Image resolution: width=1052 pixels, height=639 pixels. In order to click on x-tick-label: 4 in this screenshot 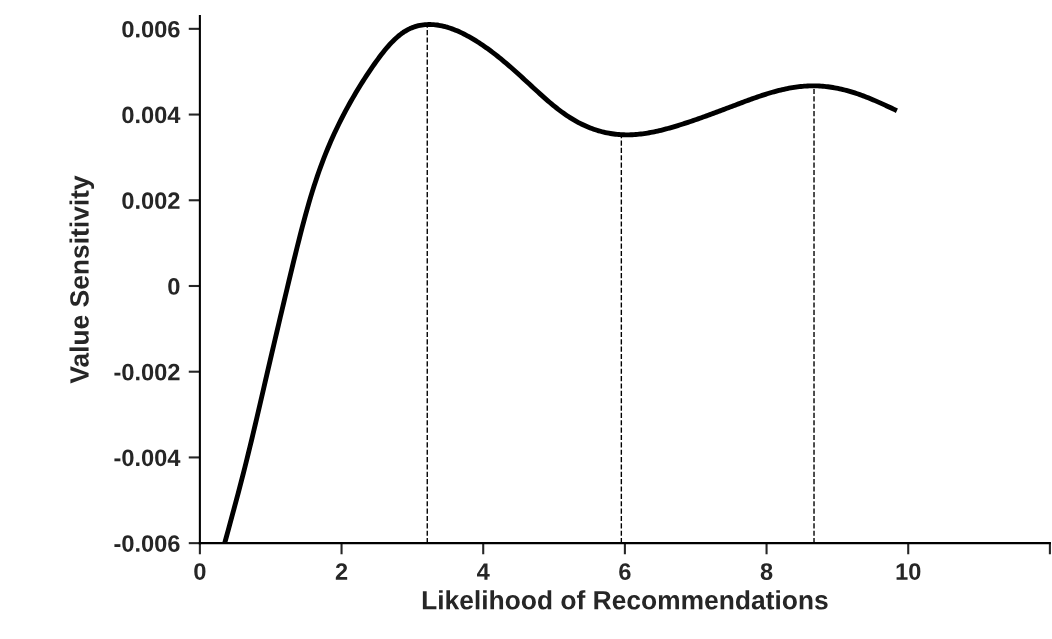, I will do `click(483, 571)`.